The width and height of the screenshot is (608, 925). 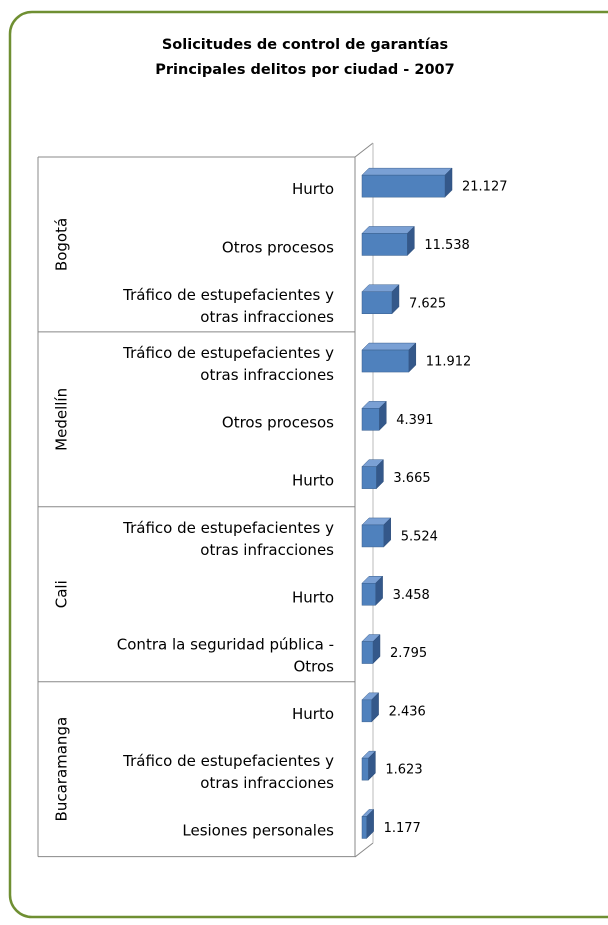 What do you see at coordinates (62, 769) in the screenshot?
I see `group-label: Bucaramanga` at bounding box center [62, 769].